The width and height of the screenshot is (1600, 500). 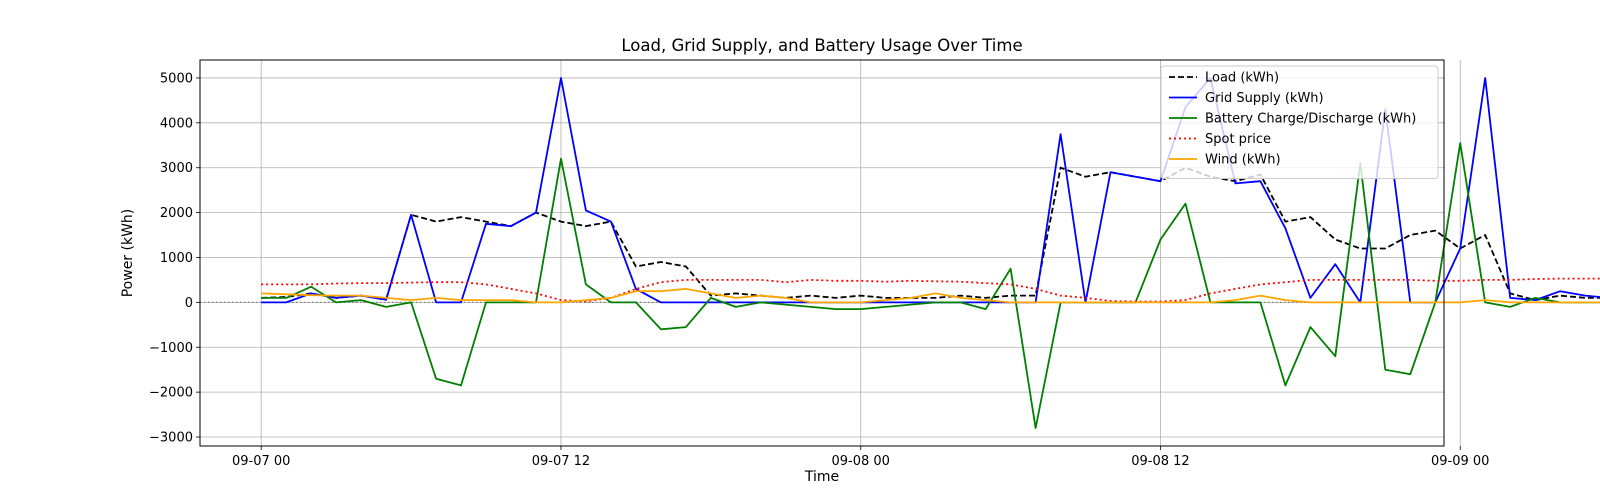 What do you see at coordinates (176, 213) in the screenshot?
I see `y-tick-label: 2000` at bounding box center [176, 213].